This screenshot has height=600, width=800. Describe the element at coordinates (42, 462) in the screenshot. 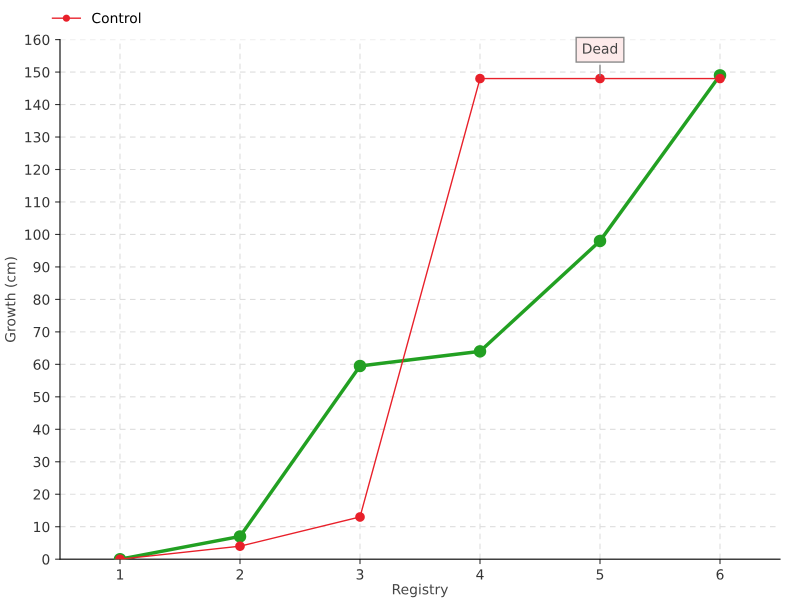

I see `y-tick-label: 30` at that location.